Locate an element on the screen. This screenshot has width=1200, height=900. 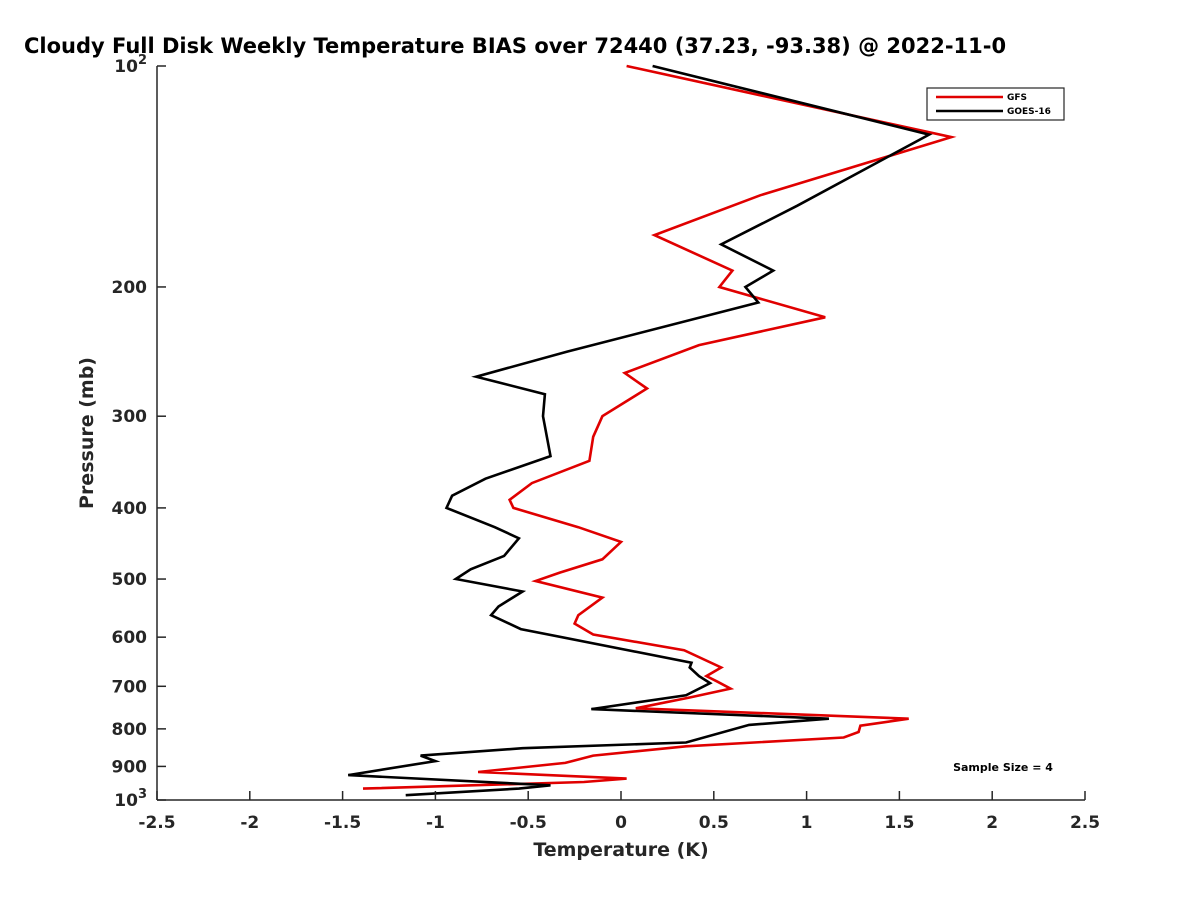
y-tick-label: 900 is located at coordinates (130, 767).